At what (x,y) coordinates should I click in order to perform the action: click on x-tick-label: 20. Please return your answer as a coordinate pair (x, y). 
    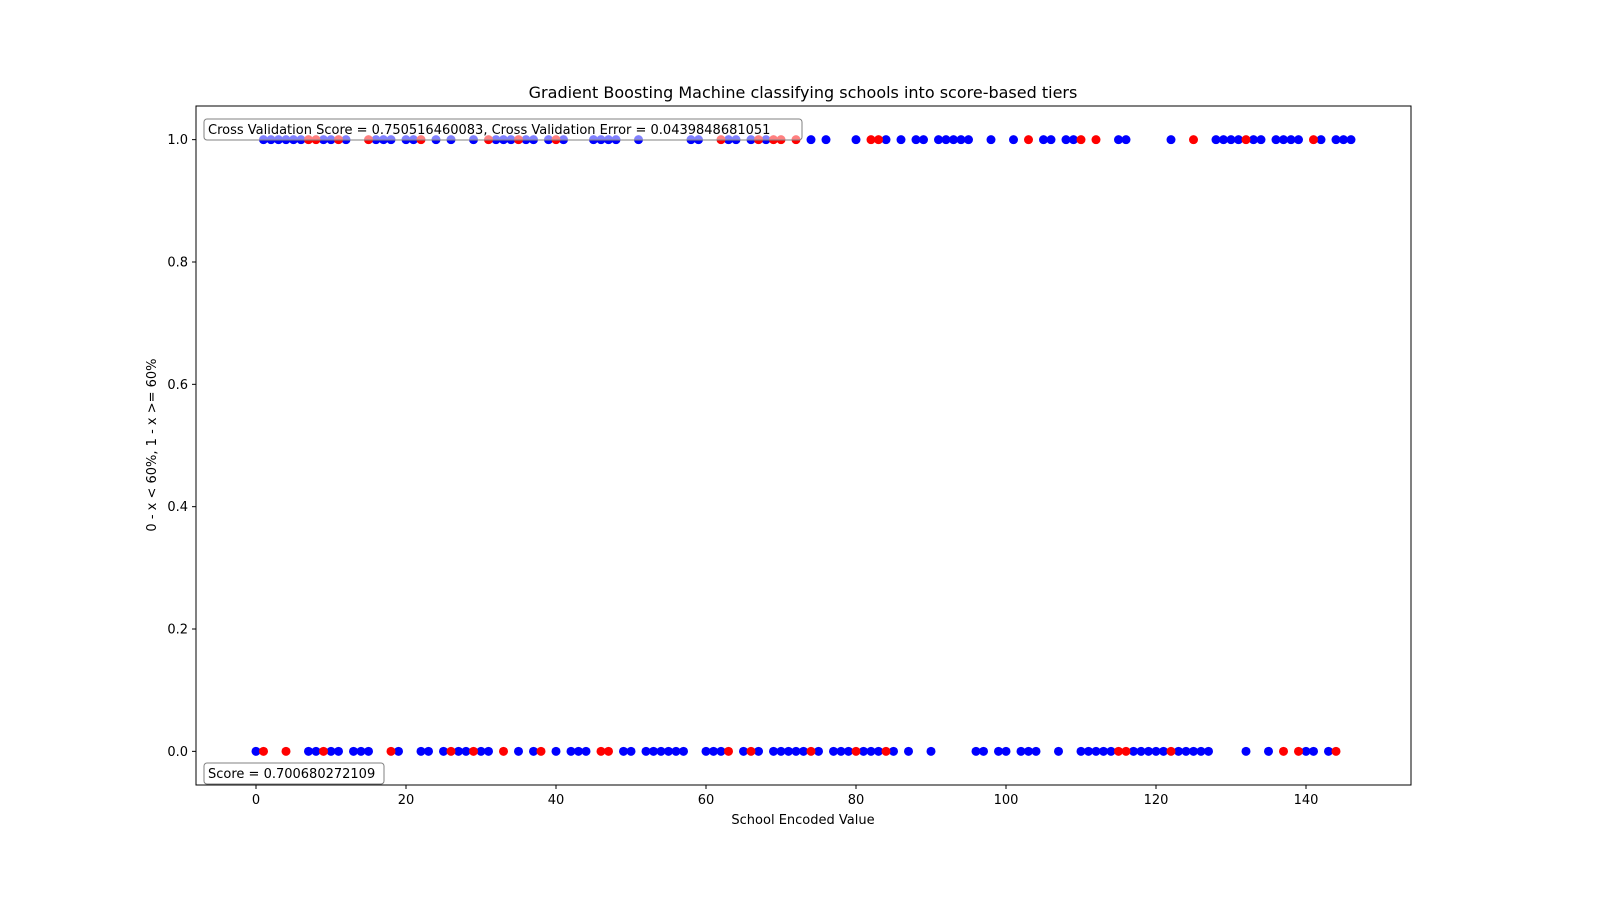
    Looking at the image, I should click on (406, 800).